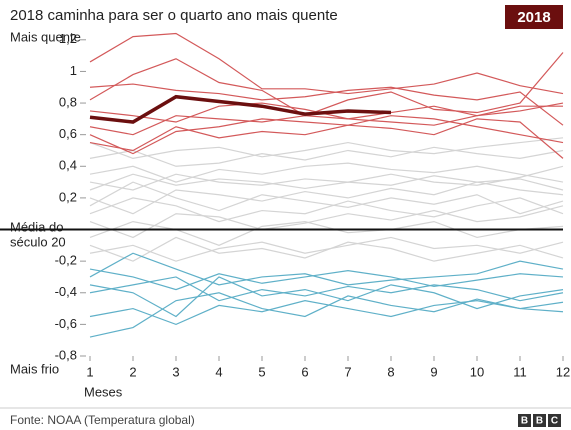 The height and width of the screenshot is (430, 571). What do you see at coordinates (34, 368) in the screenshot?
I see `bottom-label: Mais frio` at bounding box center [34, 368].